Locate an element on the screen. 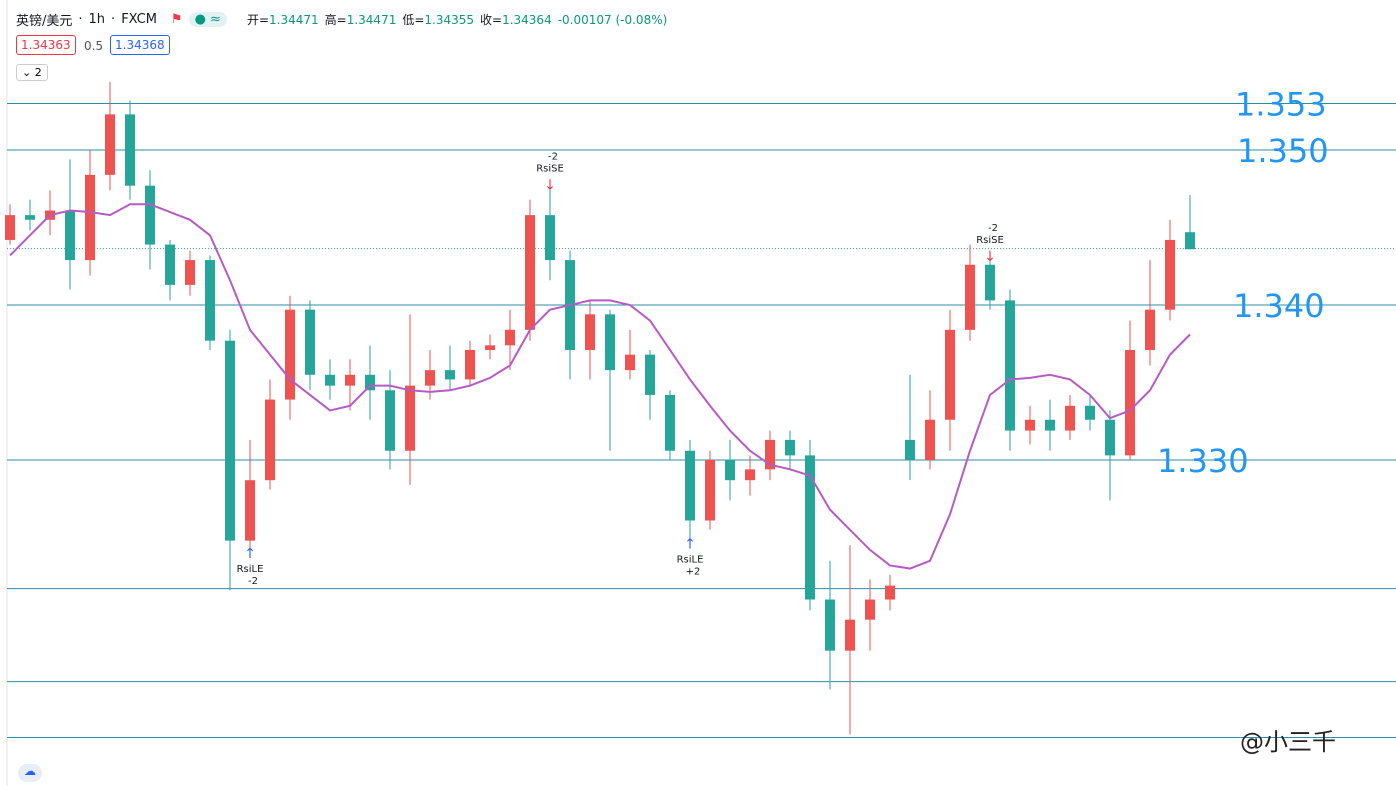 Image resolution: width=1396 pixels, height=786 pixels. ohlc-item: 收=1.34364 is located at coordinates (516, 19).